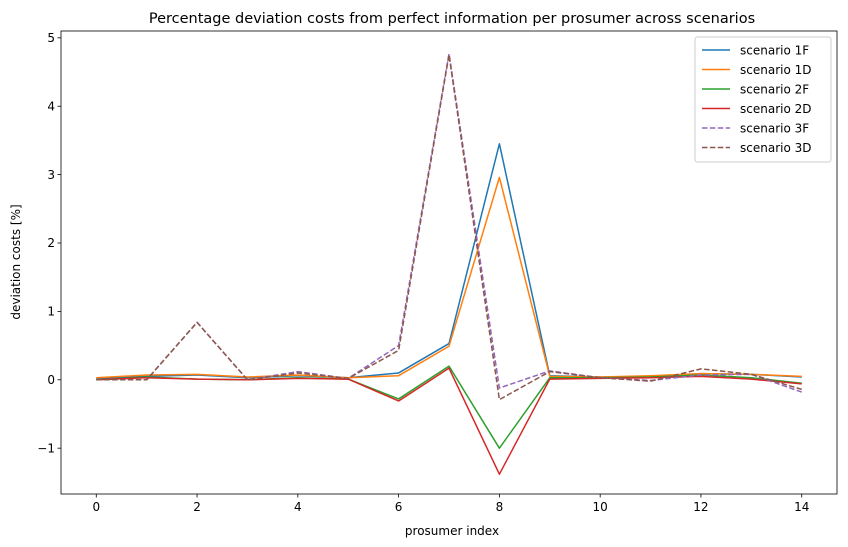 This screenshot has height=547, width=848. I want to click on y-tick-label: 4, so click(51, 106).